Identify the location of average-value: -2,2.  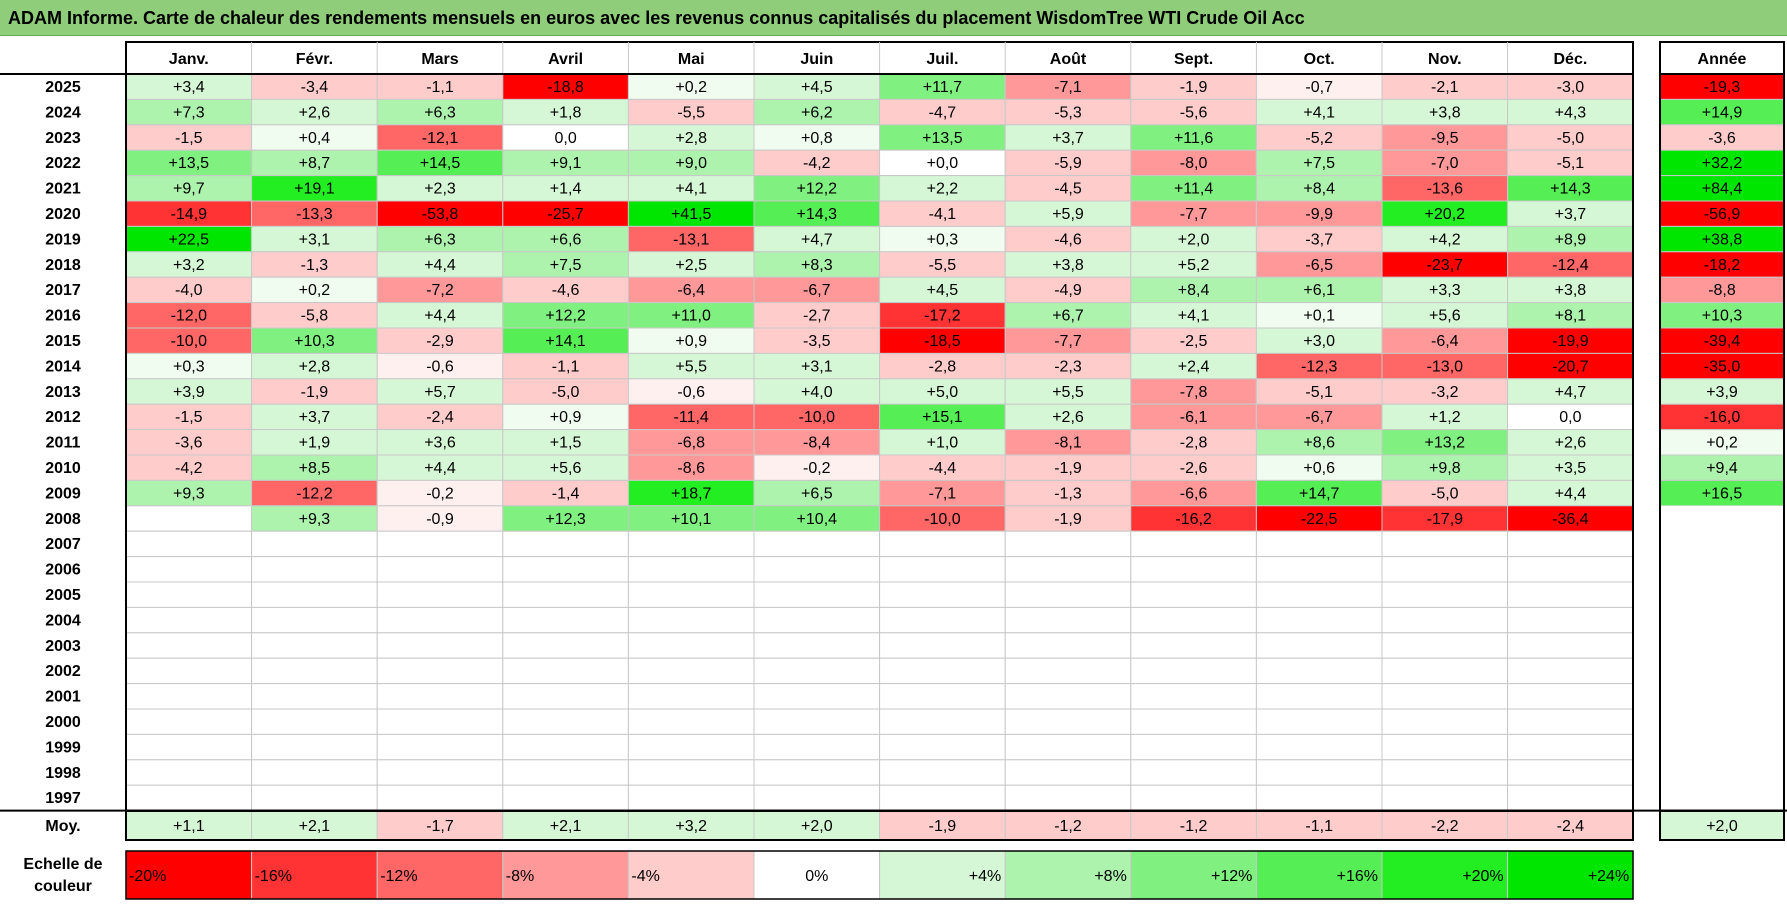
(1445, 826).